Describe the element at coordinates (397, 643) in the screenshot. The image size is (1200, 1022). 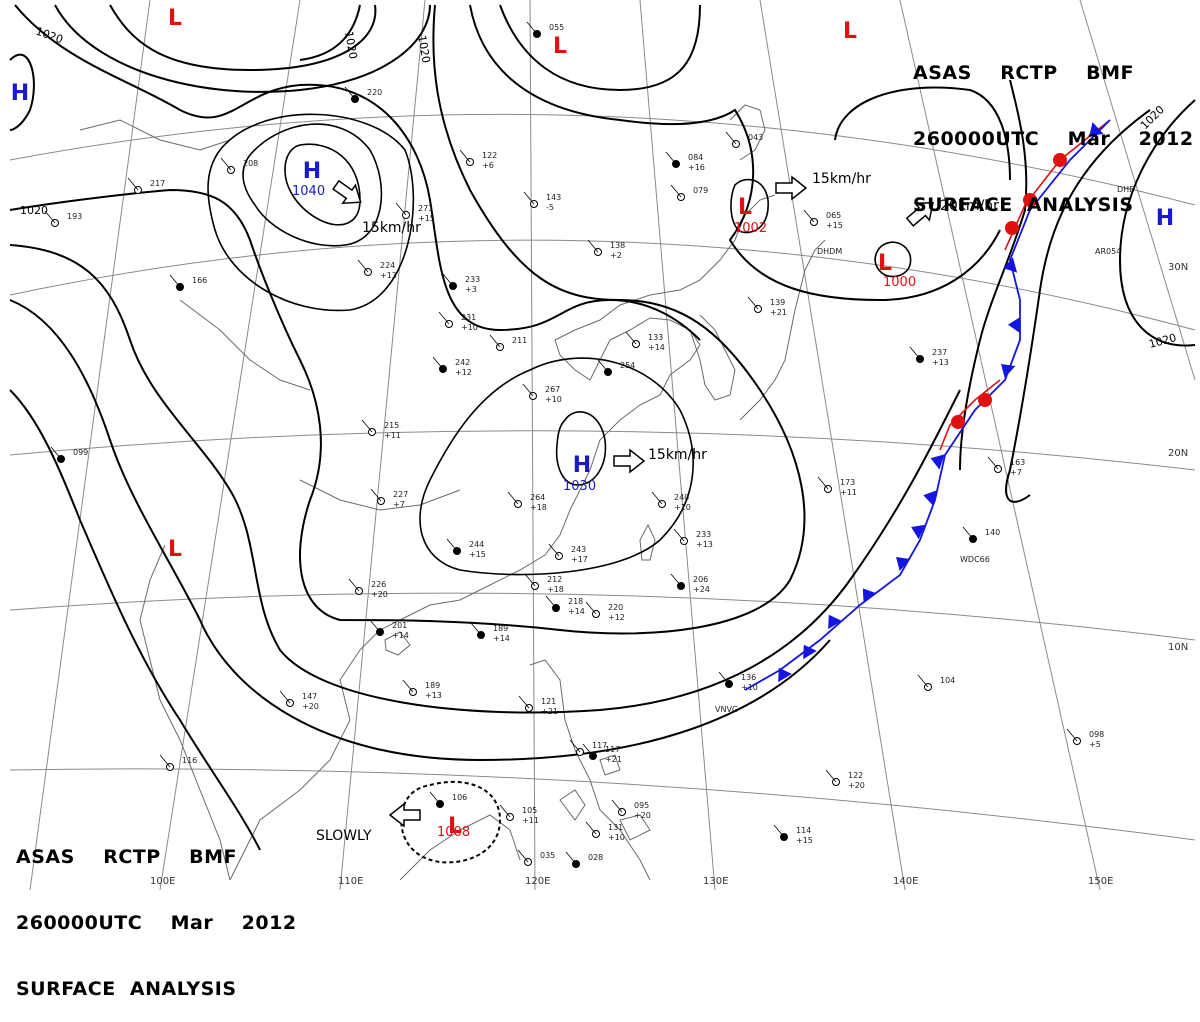
I see `hainan-coast` at that location.